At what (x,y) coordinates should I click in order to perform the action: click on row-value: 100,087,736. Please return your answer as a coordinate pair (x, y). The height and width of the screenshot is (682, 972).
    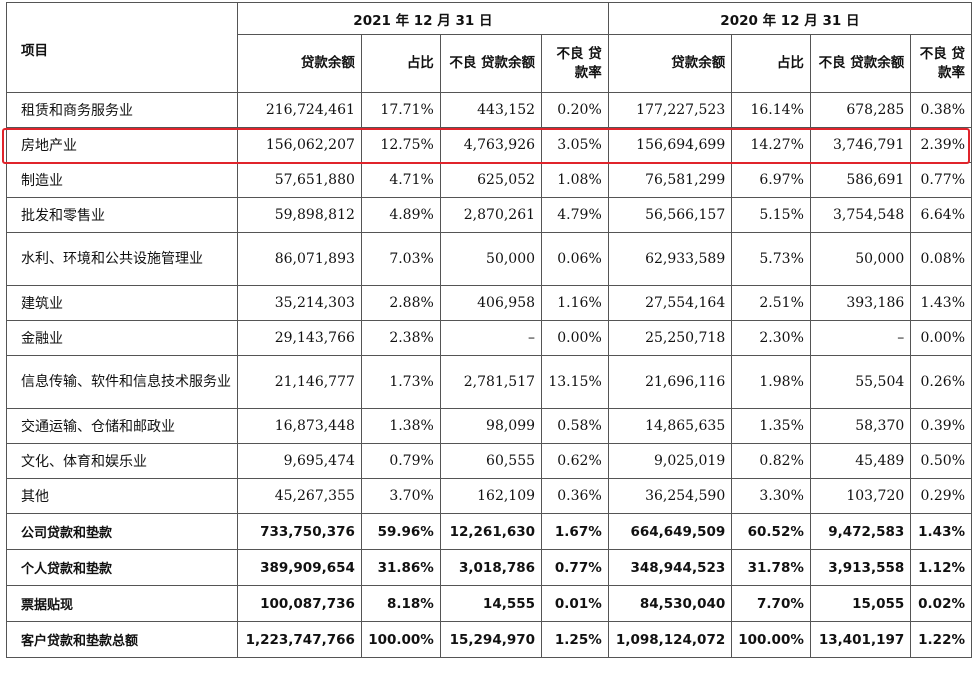
    Looking at the image, I should click on (299, 603).